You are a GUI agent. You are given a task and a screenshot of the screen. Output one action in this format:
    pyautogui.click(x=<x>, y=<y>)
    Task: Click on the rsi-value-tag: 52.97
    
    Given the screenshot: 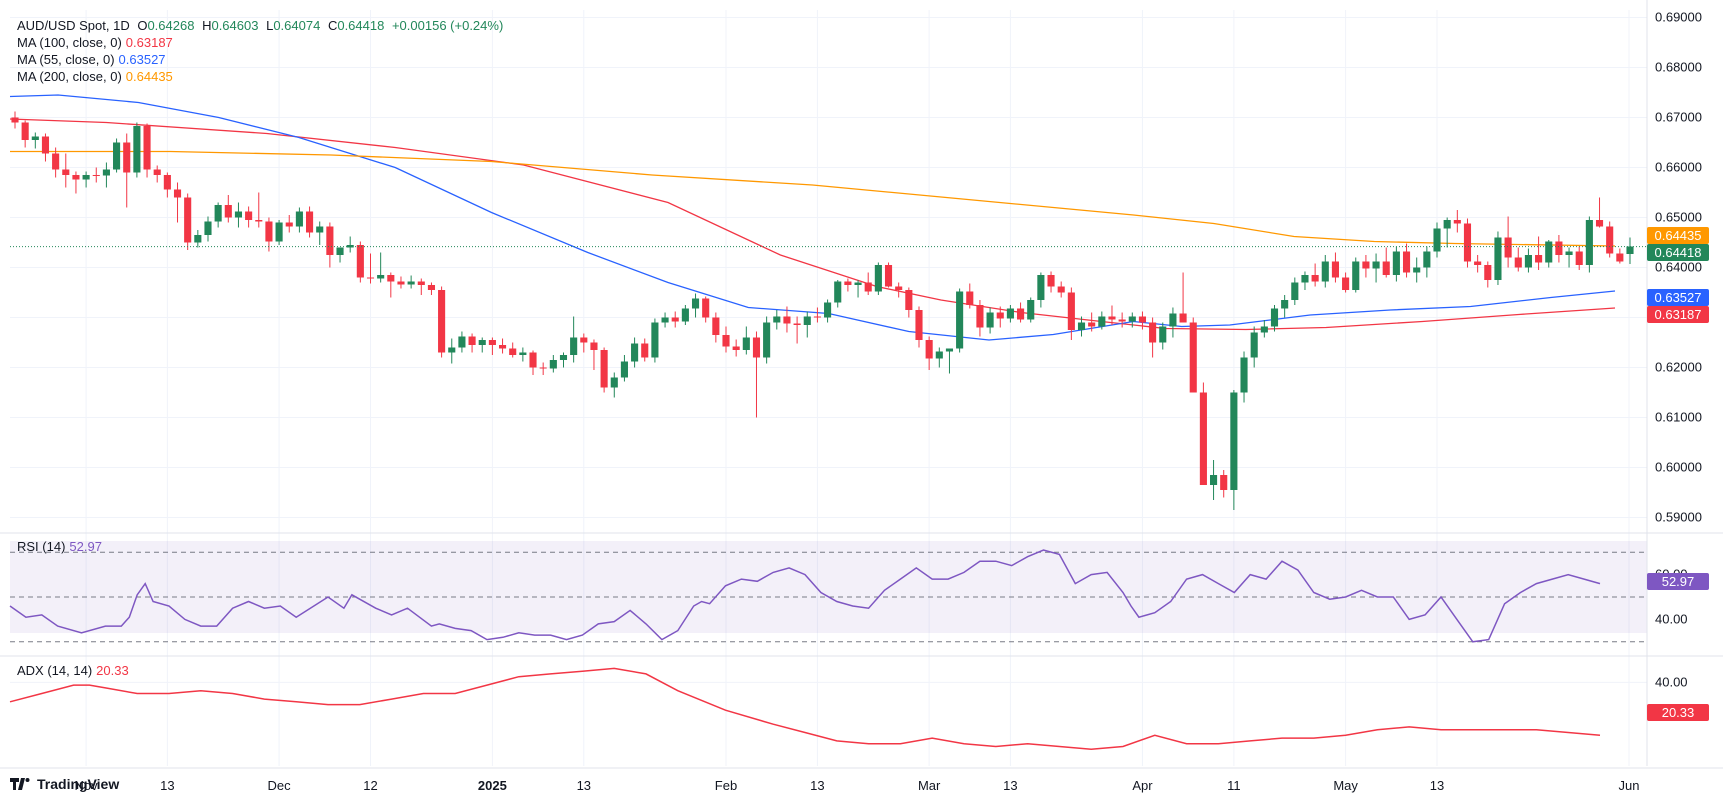 What is the action you would take?
    pyautogui.click(x=1678, y=581)
    